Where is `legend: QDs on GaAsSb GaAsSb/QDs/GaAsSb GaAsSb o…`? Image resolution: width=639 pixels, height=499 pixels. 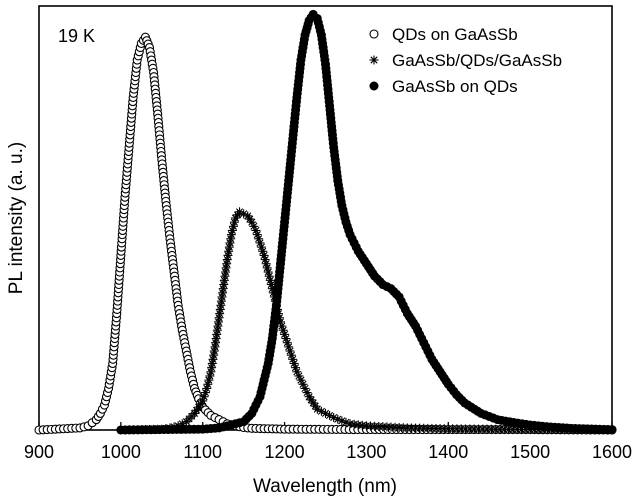
legend: QDs on GaAsSb GaAsSb/QDs/GaAsSb GaAsSb o… is located at coordinates (465, 60).